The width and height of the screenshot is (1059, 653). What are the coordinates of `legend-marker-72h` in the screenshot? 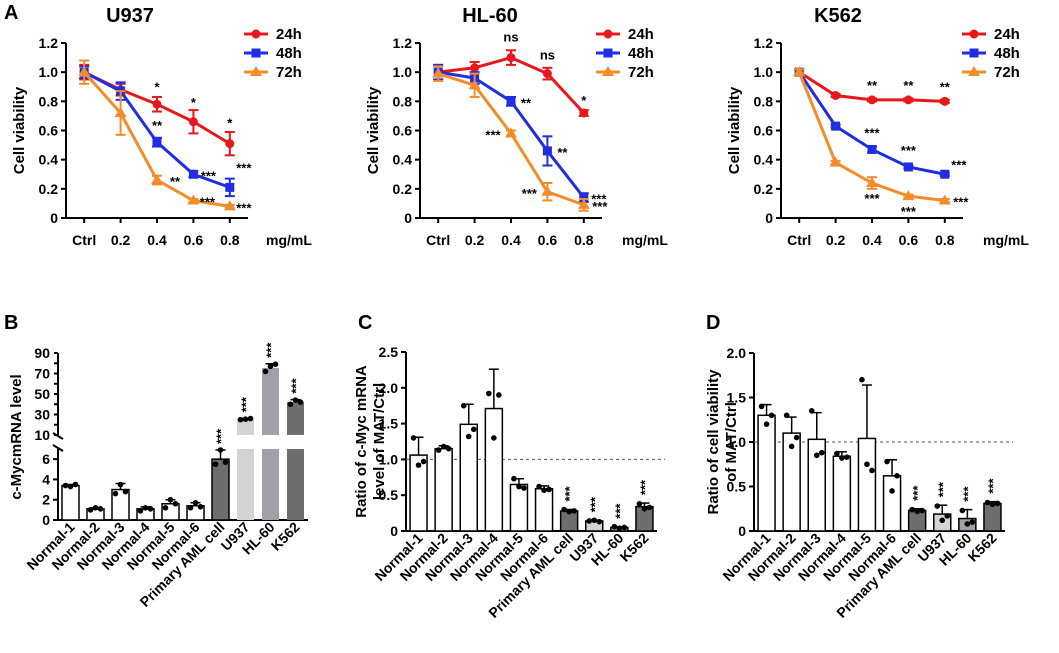 It's located at (974, 71).